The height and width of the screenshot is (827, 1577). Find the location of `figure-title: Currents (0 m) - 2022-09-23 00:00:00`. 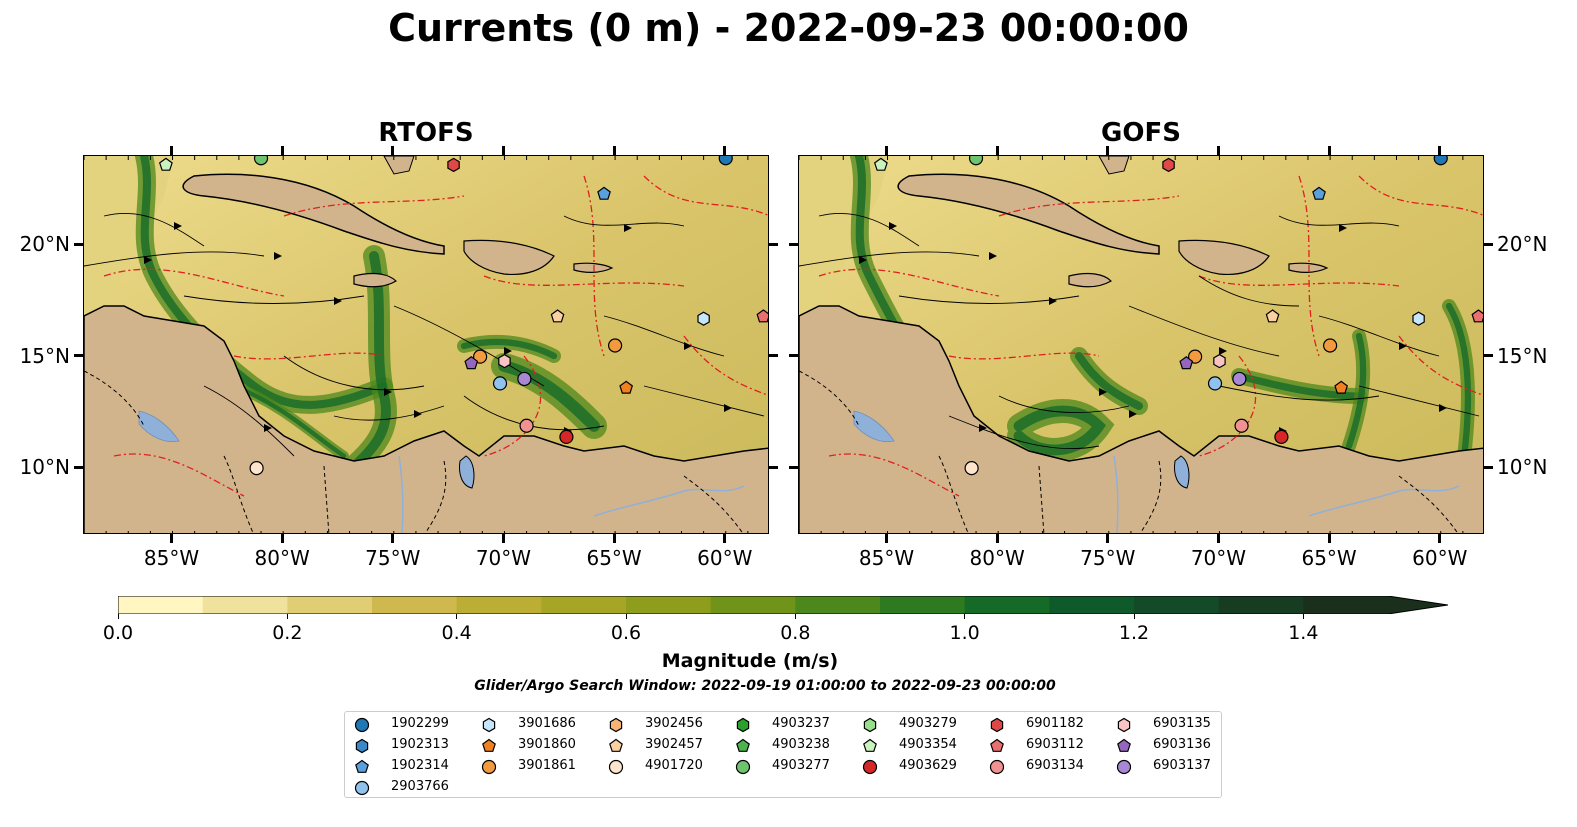

figure-title: Currents (0 m) - 2022-09-23 00:00:00 is located at coordinates (788, 28).